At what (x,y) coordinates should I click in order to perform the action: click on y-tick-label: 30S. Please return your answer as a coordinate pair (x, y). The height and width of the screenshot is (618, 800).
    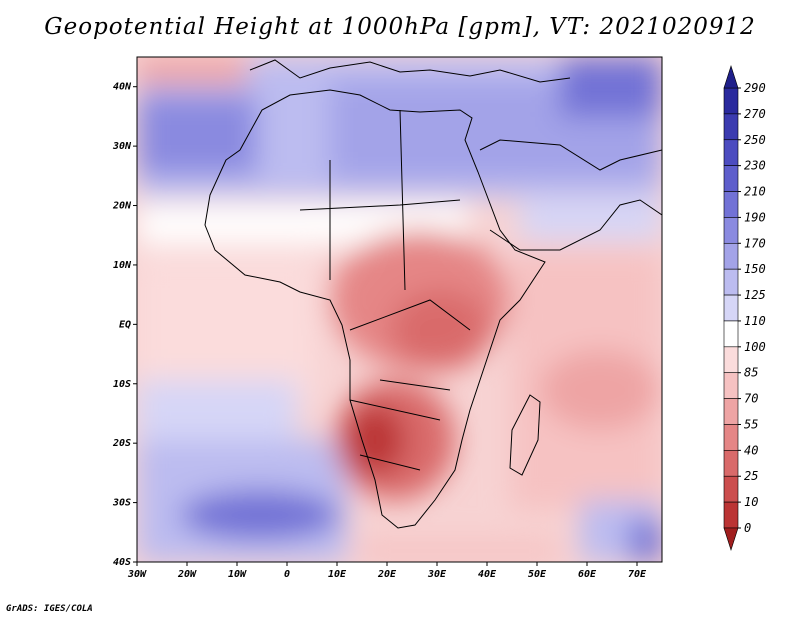
    Looking at the image, I should click on (121, 503).